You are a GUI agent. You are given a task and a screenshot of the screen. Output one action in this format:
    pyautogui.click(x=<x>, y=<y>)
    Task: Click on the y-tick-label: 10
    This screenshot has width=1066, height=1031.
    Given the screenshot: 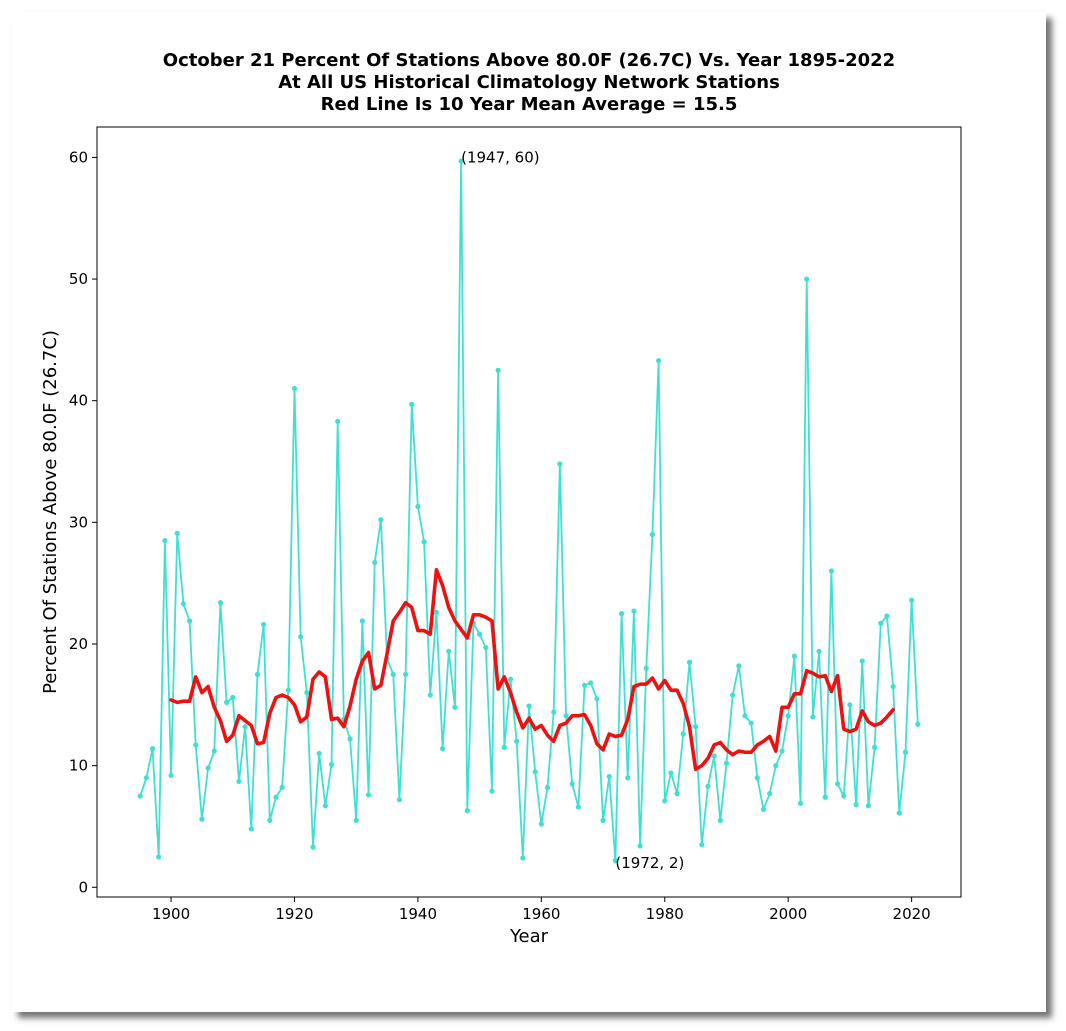 What is the action you would take?
    pyautogui.click(x=78, y=766)
    